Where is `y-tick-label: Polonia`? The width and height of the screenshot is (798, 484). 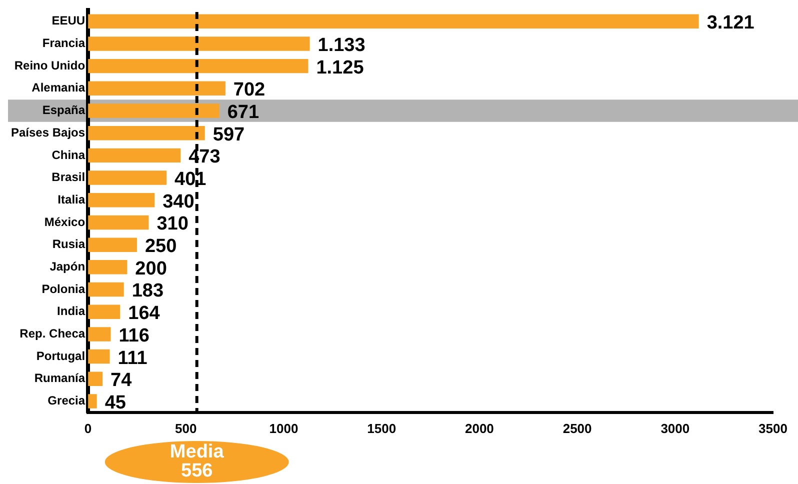
y-tick-label: Polonia is located at coordinates (64, 289).